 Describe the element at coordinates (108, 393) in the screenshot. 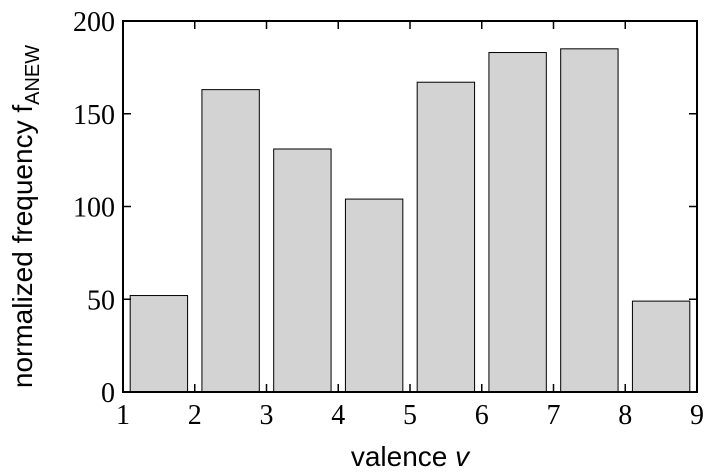

I see `y-tick-label-0: 0` at that location.